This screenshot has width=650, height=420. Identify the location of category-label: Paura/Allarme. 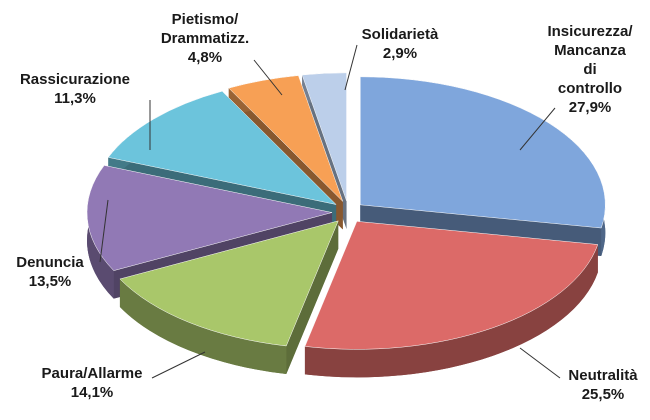
(92, 373).